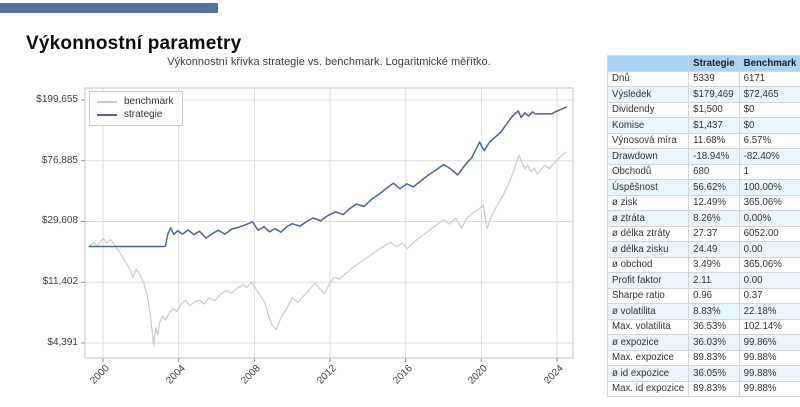 This screenshot has height=407, width=800. I want to click on legend-entry-benchmark: benchmark, so click(135, 101).